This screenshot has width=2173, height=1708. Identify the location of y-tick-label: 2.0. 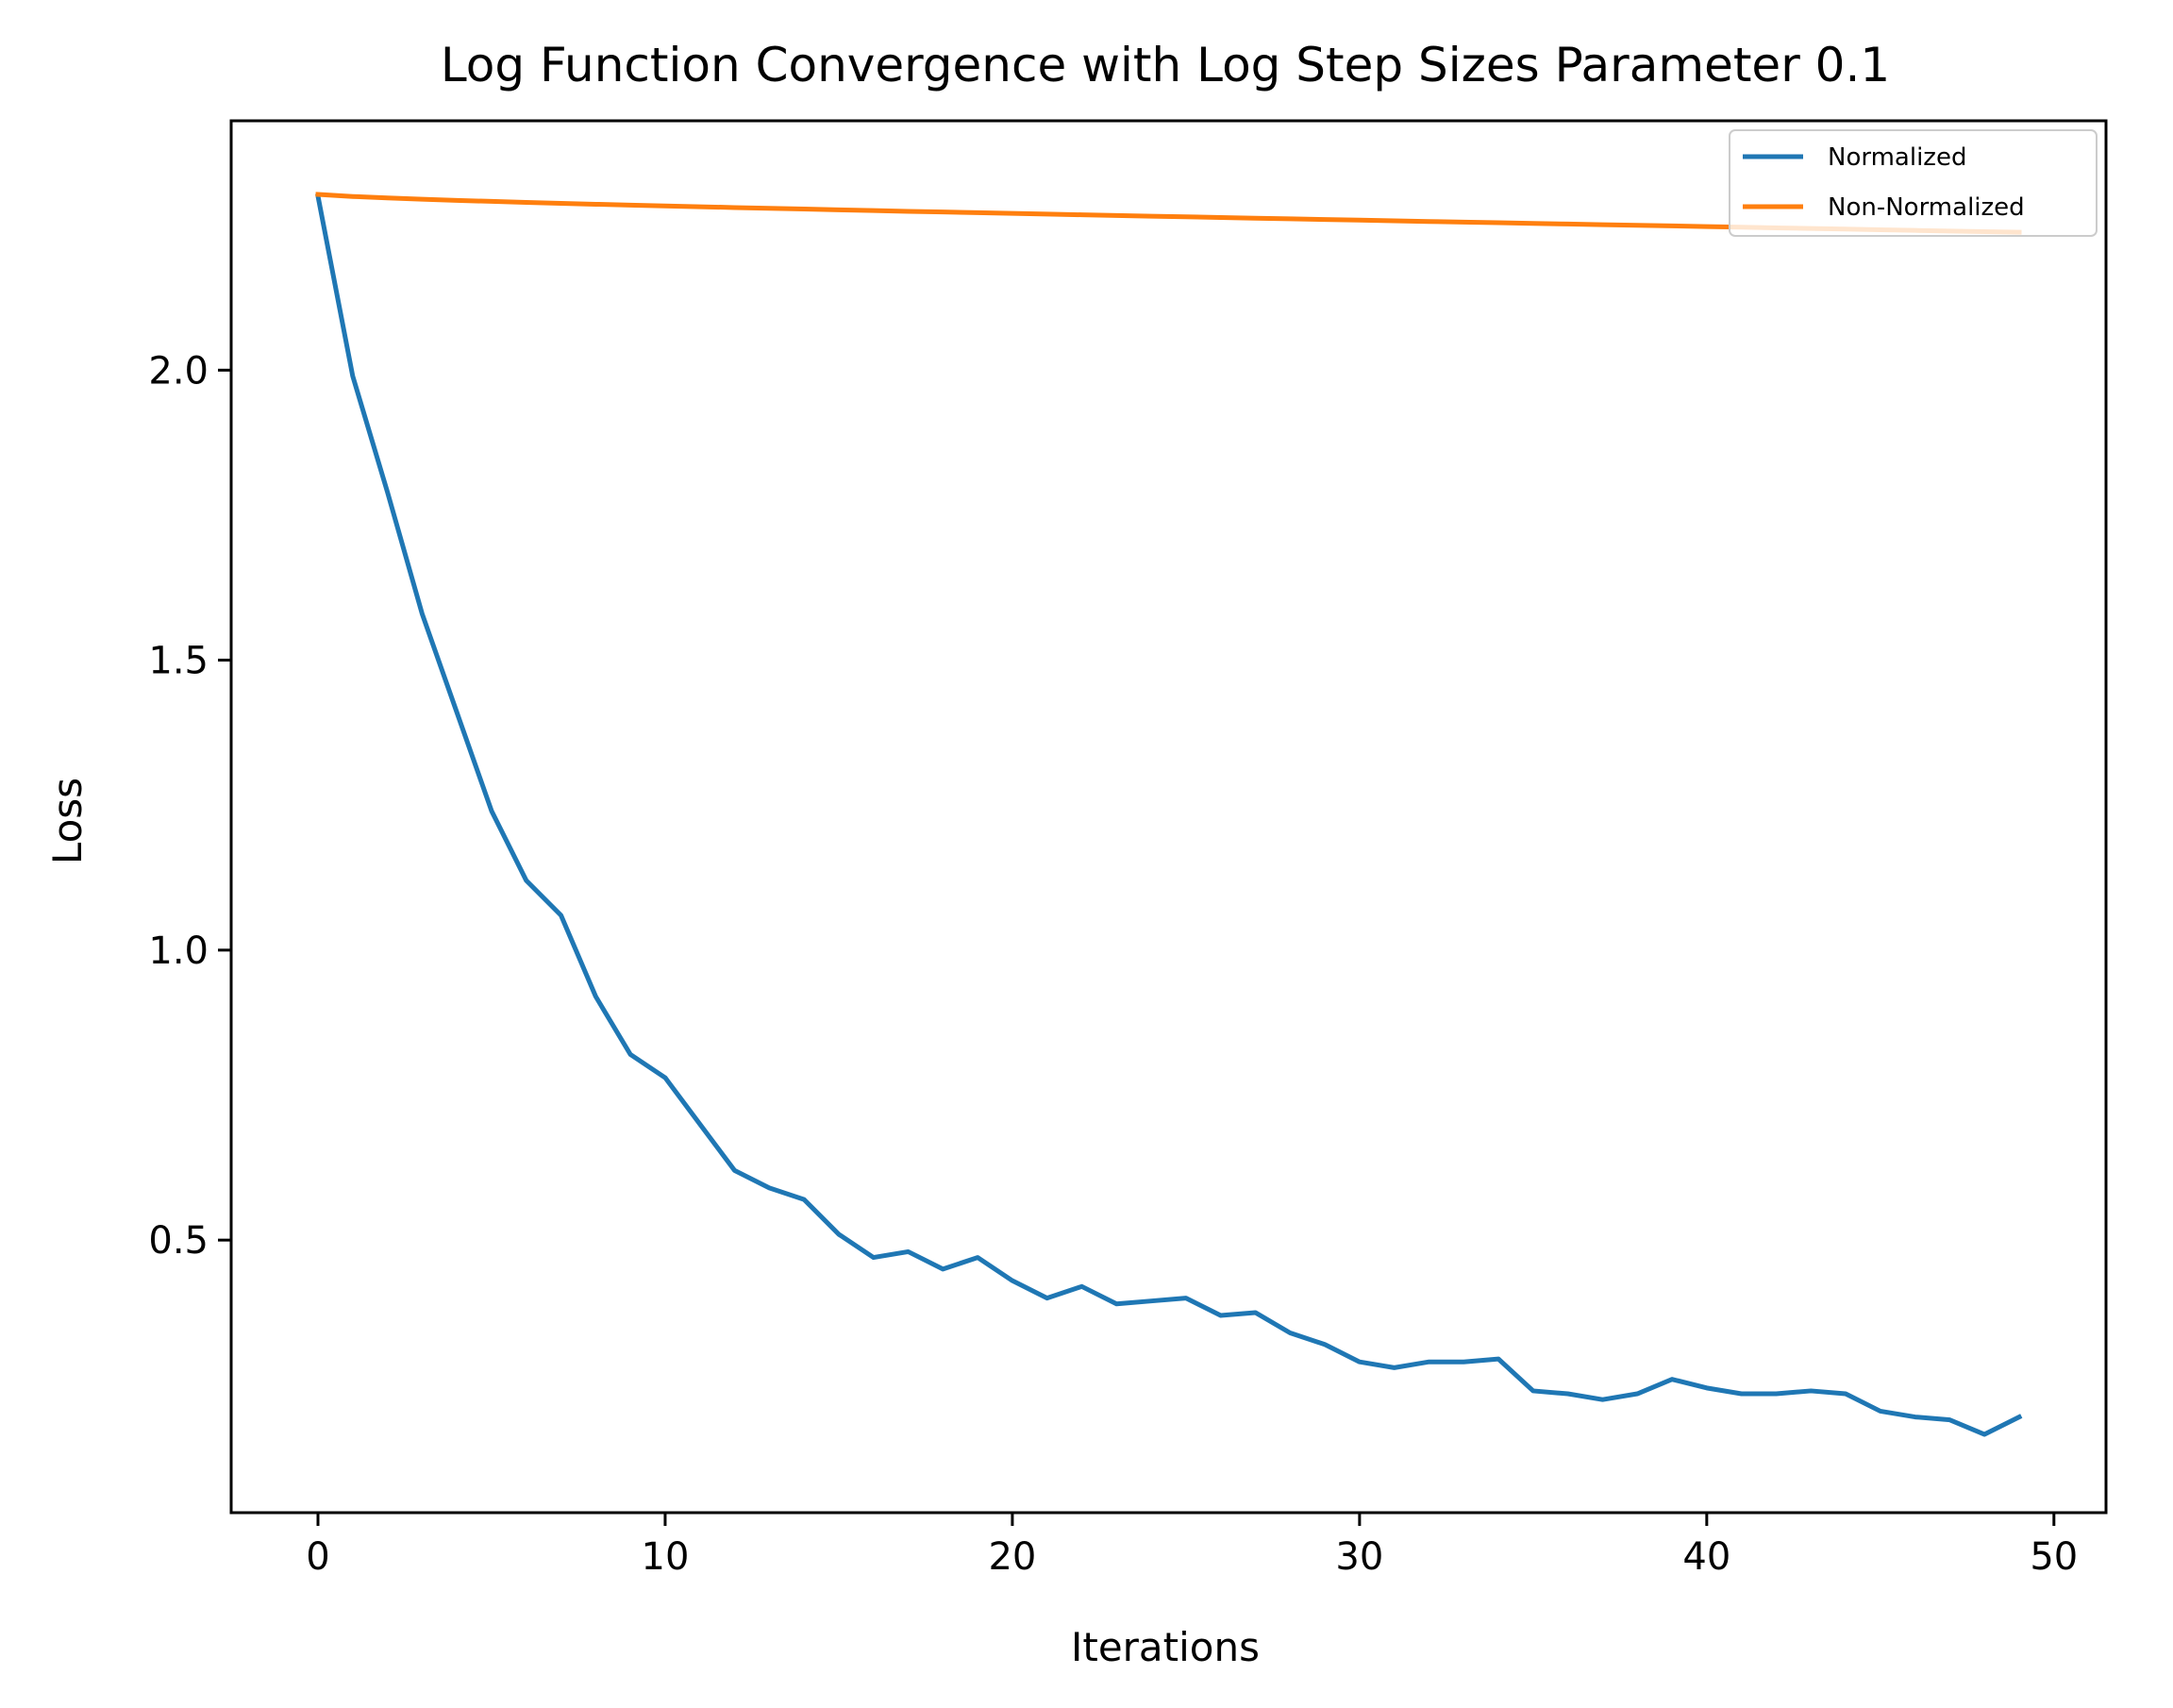
(179, 371).